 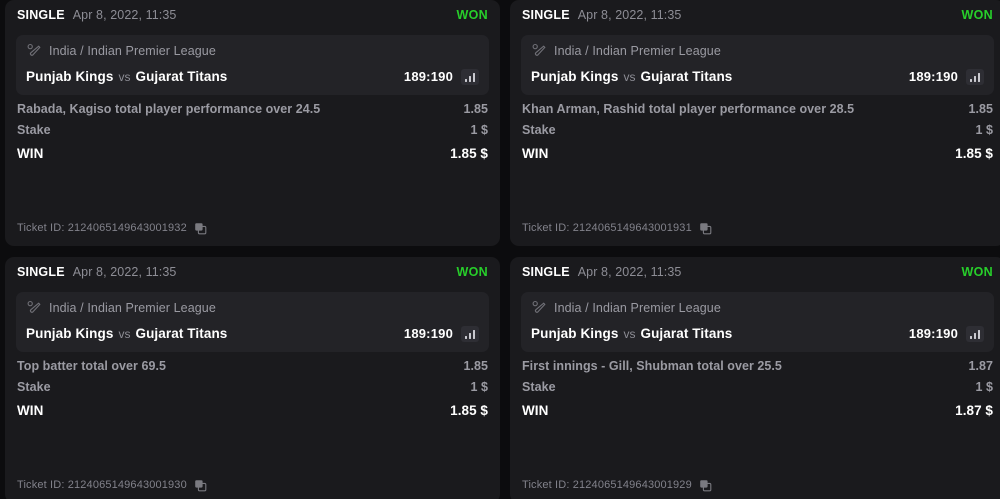 What do you see at coordinates (252, 228) in the screenshot?
I see `ticket-footer: Ticket ID: 2124065149643001932` at bounding box center [252, 228].